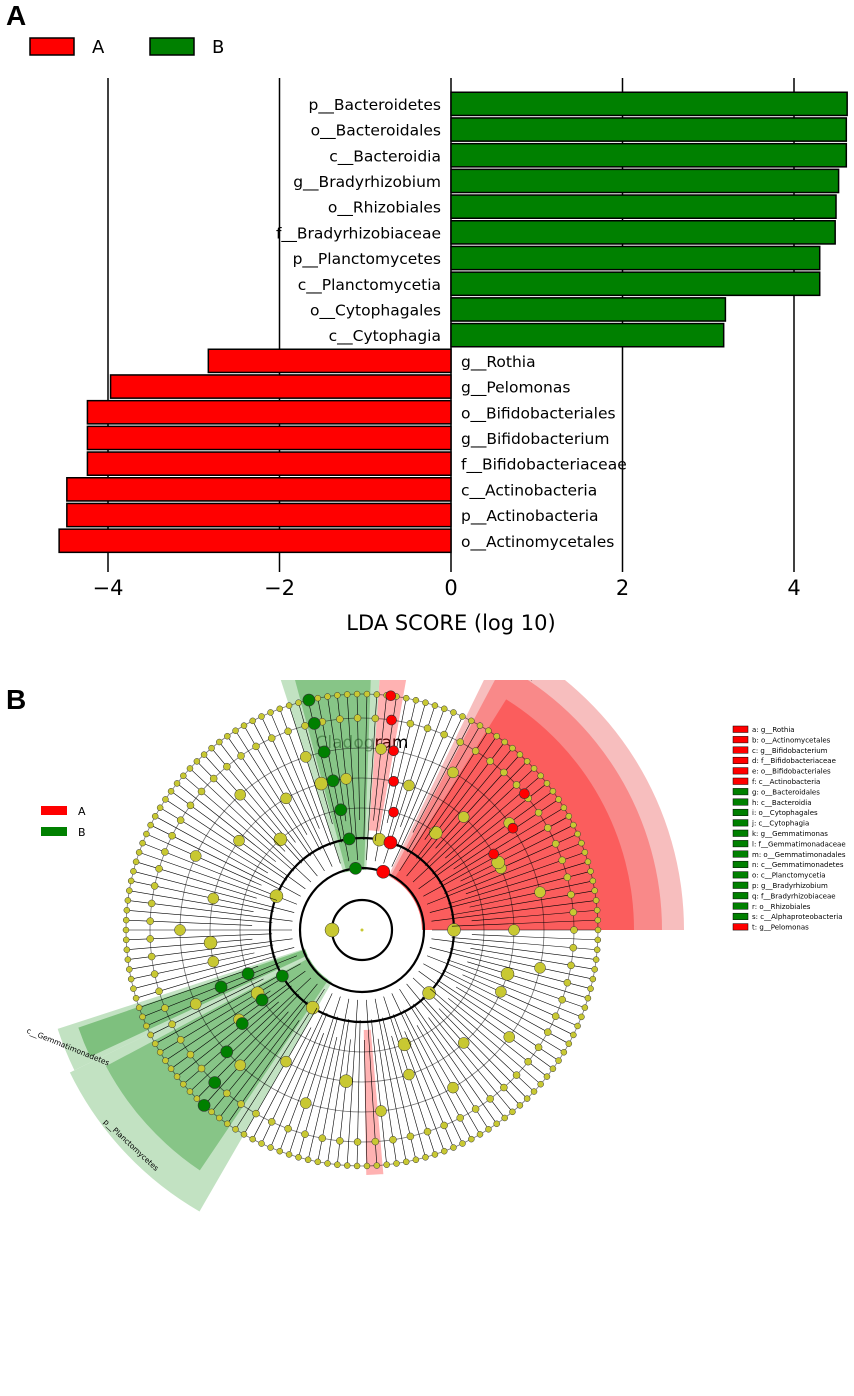 The image size is (854, 1396). I want to click on key-entry: b: o__Actinomycetales, so click(791, 740).